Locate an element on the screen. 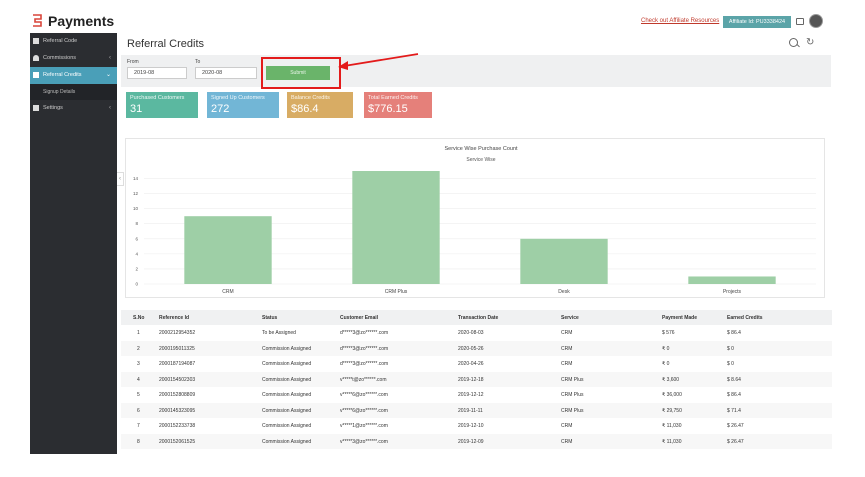  sidebar-item-label: Referral Credits is located at coordinates (62, 75).